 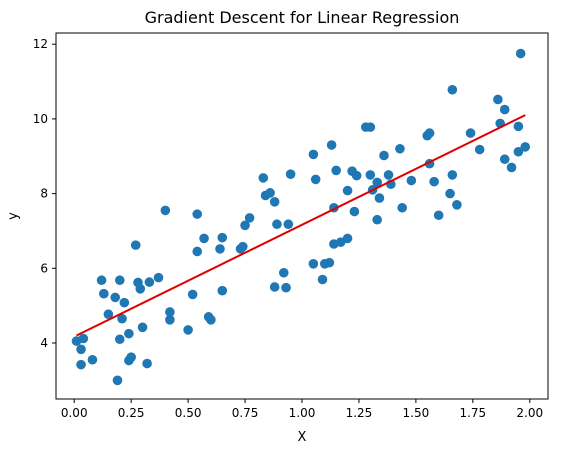 What do you see at coordinates (44, 343) in the screenshot?
I see `y-tick-label-0: 4` at bounding box center [44, 343].